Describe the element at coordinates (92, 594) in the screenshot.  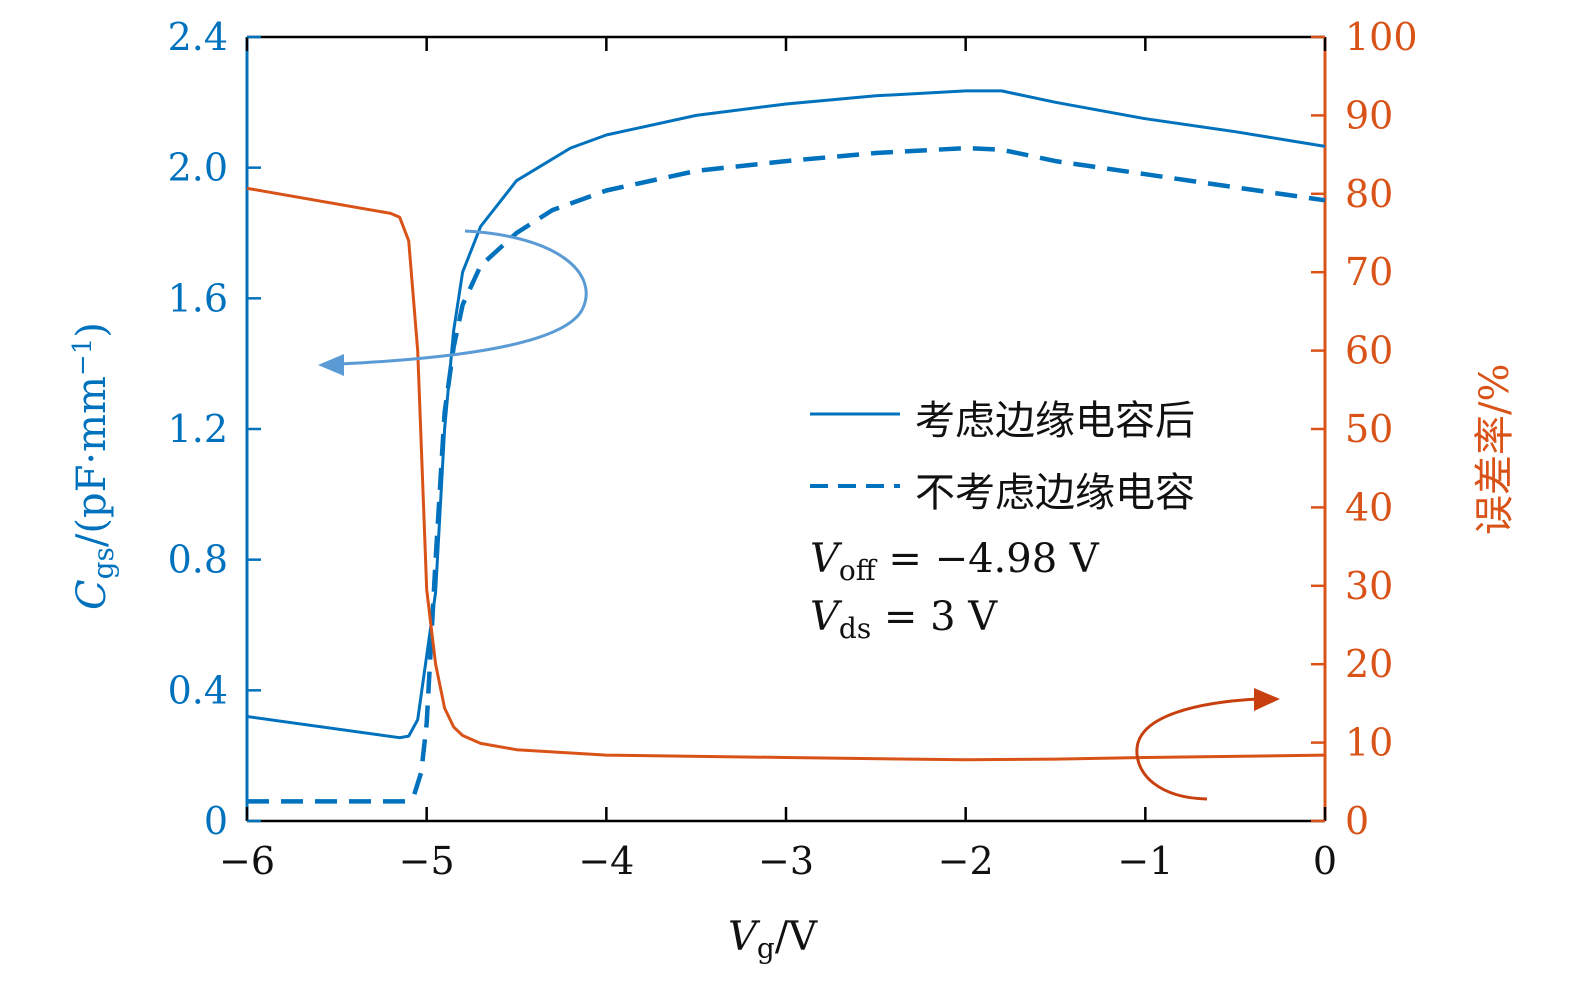
I see `left-label-symbol: C` at that location.